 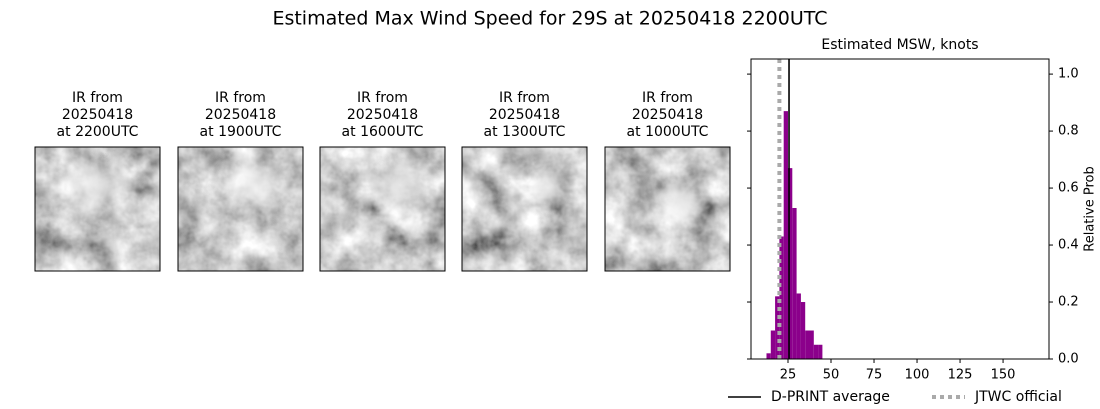 What do you see at coordinates (960, 375) in the screenshot?
I see `x-tick-label: 125` at bounding box center [960, 375].